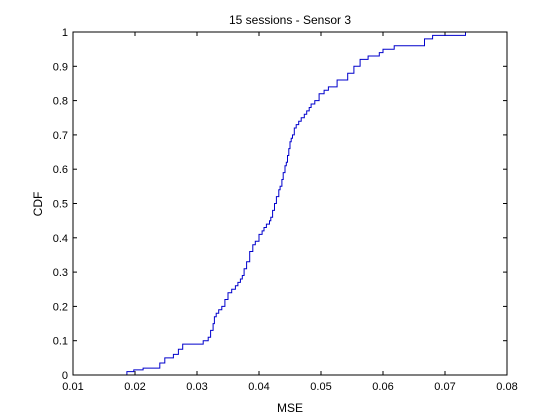  What do you see at coordinates (72, 387) in the screenshot?
I see `x-tick-label: 0.01` at bounding box center [72, 387].